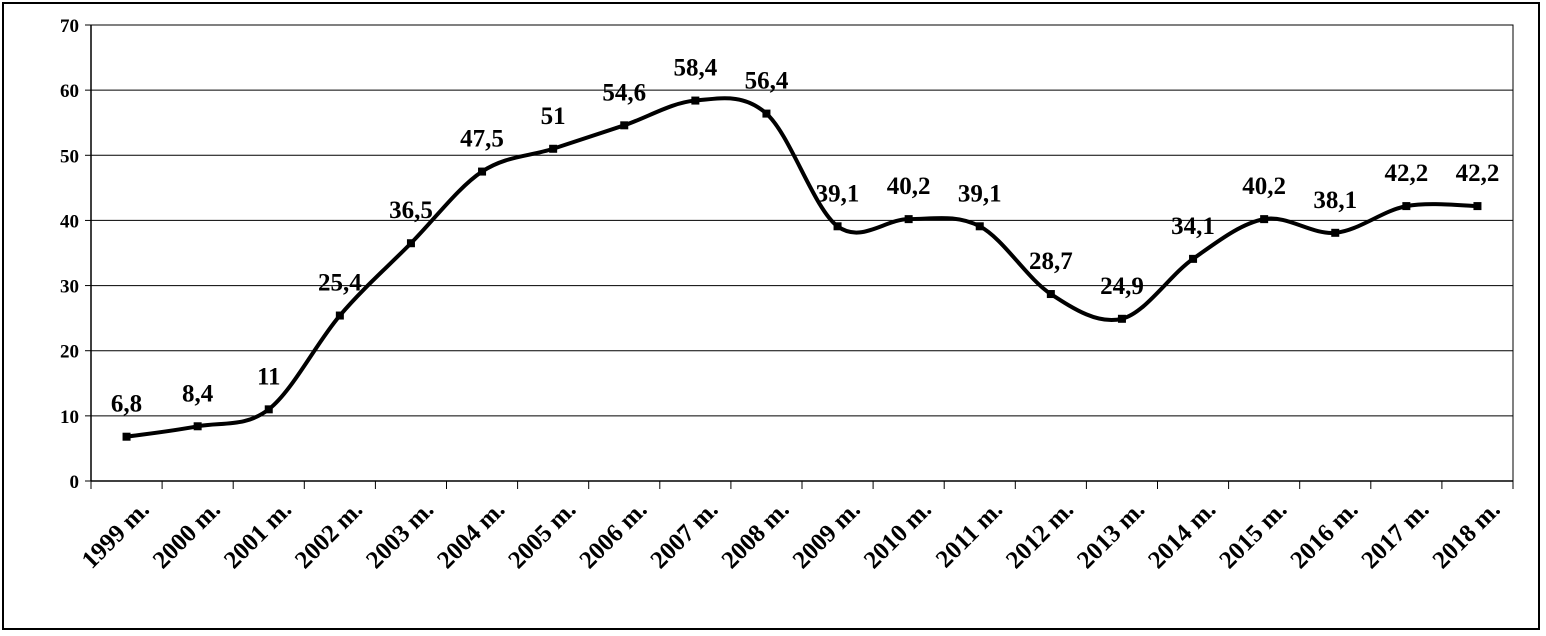 This screenshot has width=1546, height=636. What do you see at coordinates (69, 221) in the screenshot?
I see `y-tick-label: 40` at bounding box center [69, 221].